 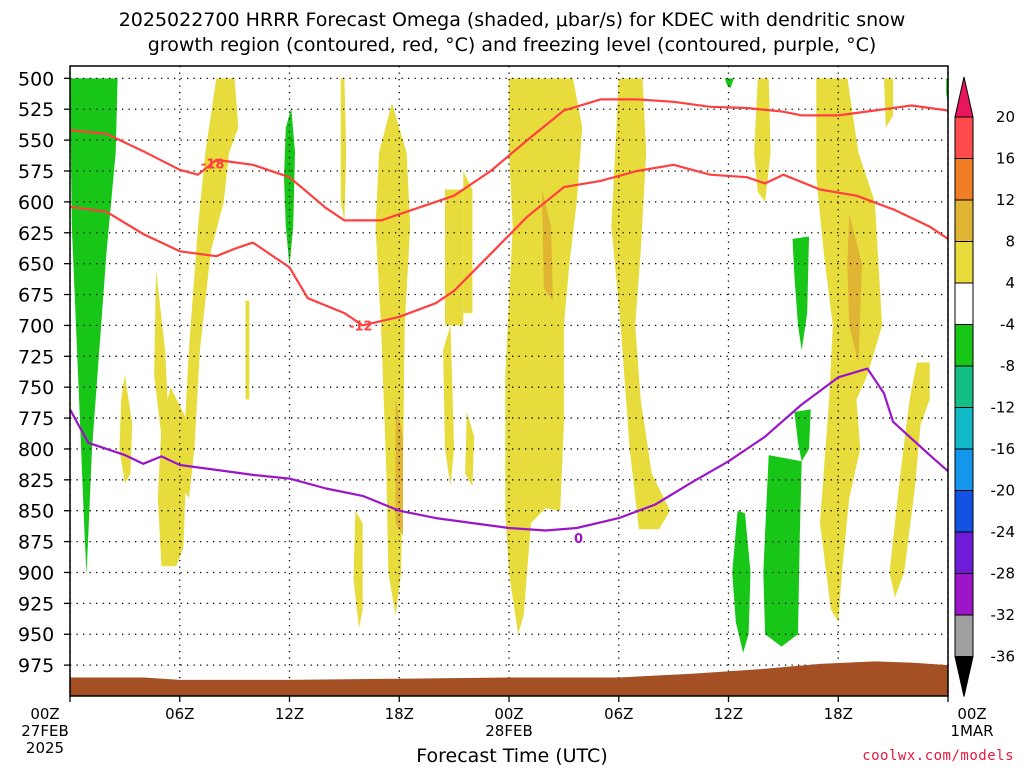 What do you see at coordinates (1003, 532) in the screenshot?
I see `colorbar-label: -24` at bounding box center [1003, 532].